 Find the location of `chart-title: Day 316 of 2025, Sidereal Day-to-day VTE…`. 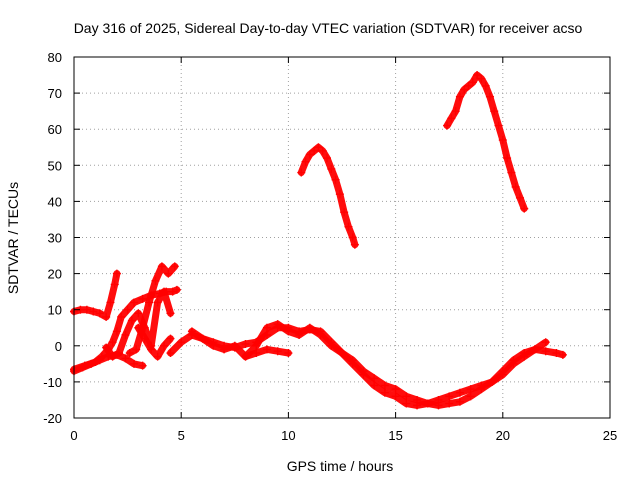

chart-title: Day 316 of 2025, Sidereal Day-to-day VTE… is located at coordinates (328, 28).